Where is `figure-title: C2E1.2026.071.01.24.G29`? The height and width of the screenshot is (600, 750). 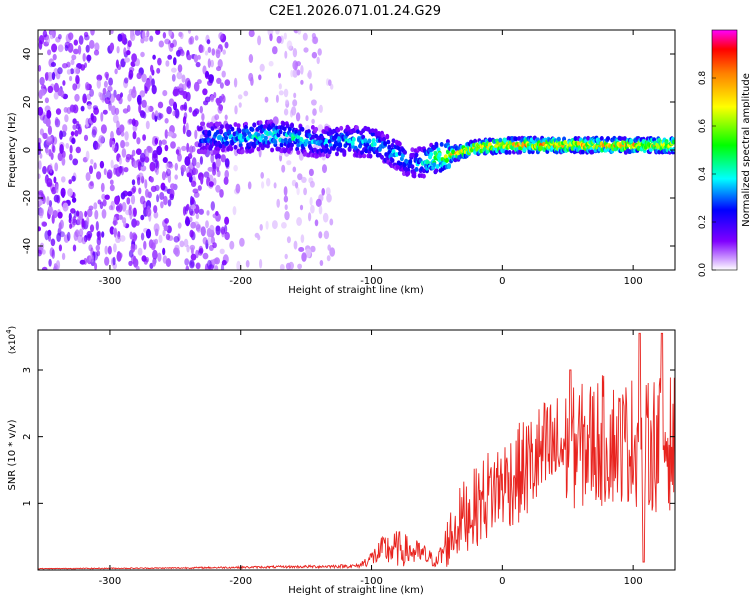 figure-title: C2E1.2026.071.01.24.G29 is located at coordinates (355, 11).